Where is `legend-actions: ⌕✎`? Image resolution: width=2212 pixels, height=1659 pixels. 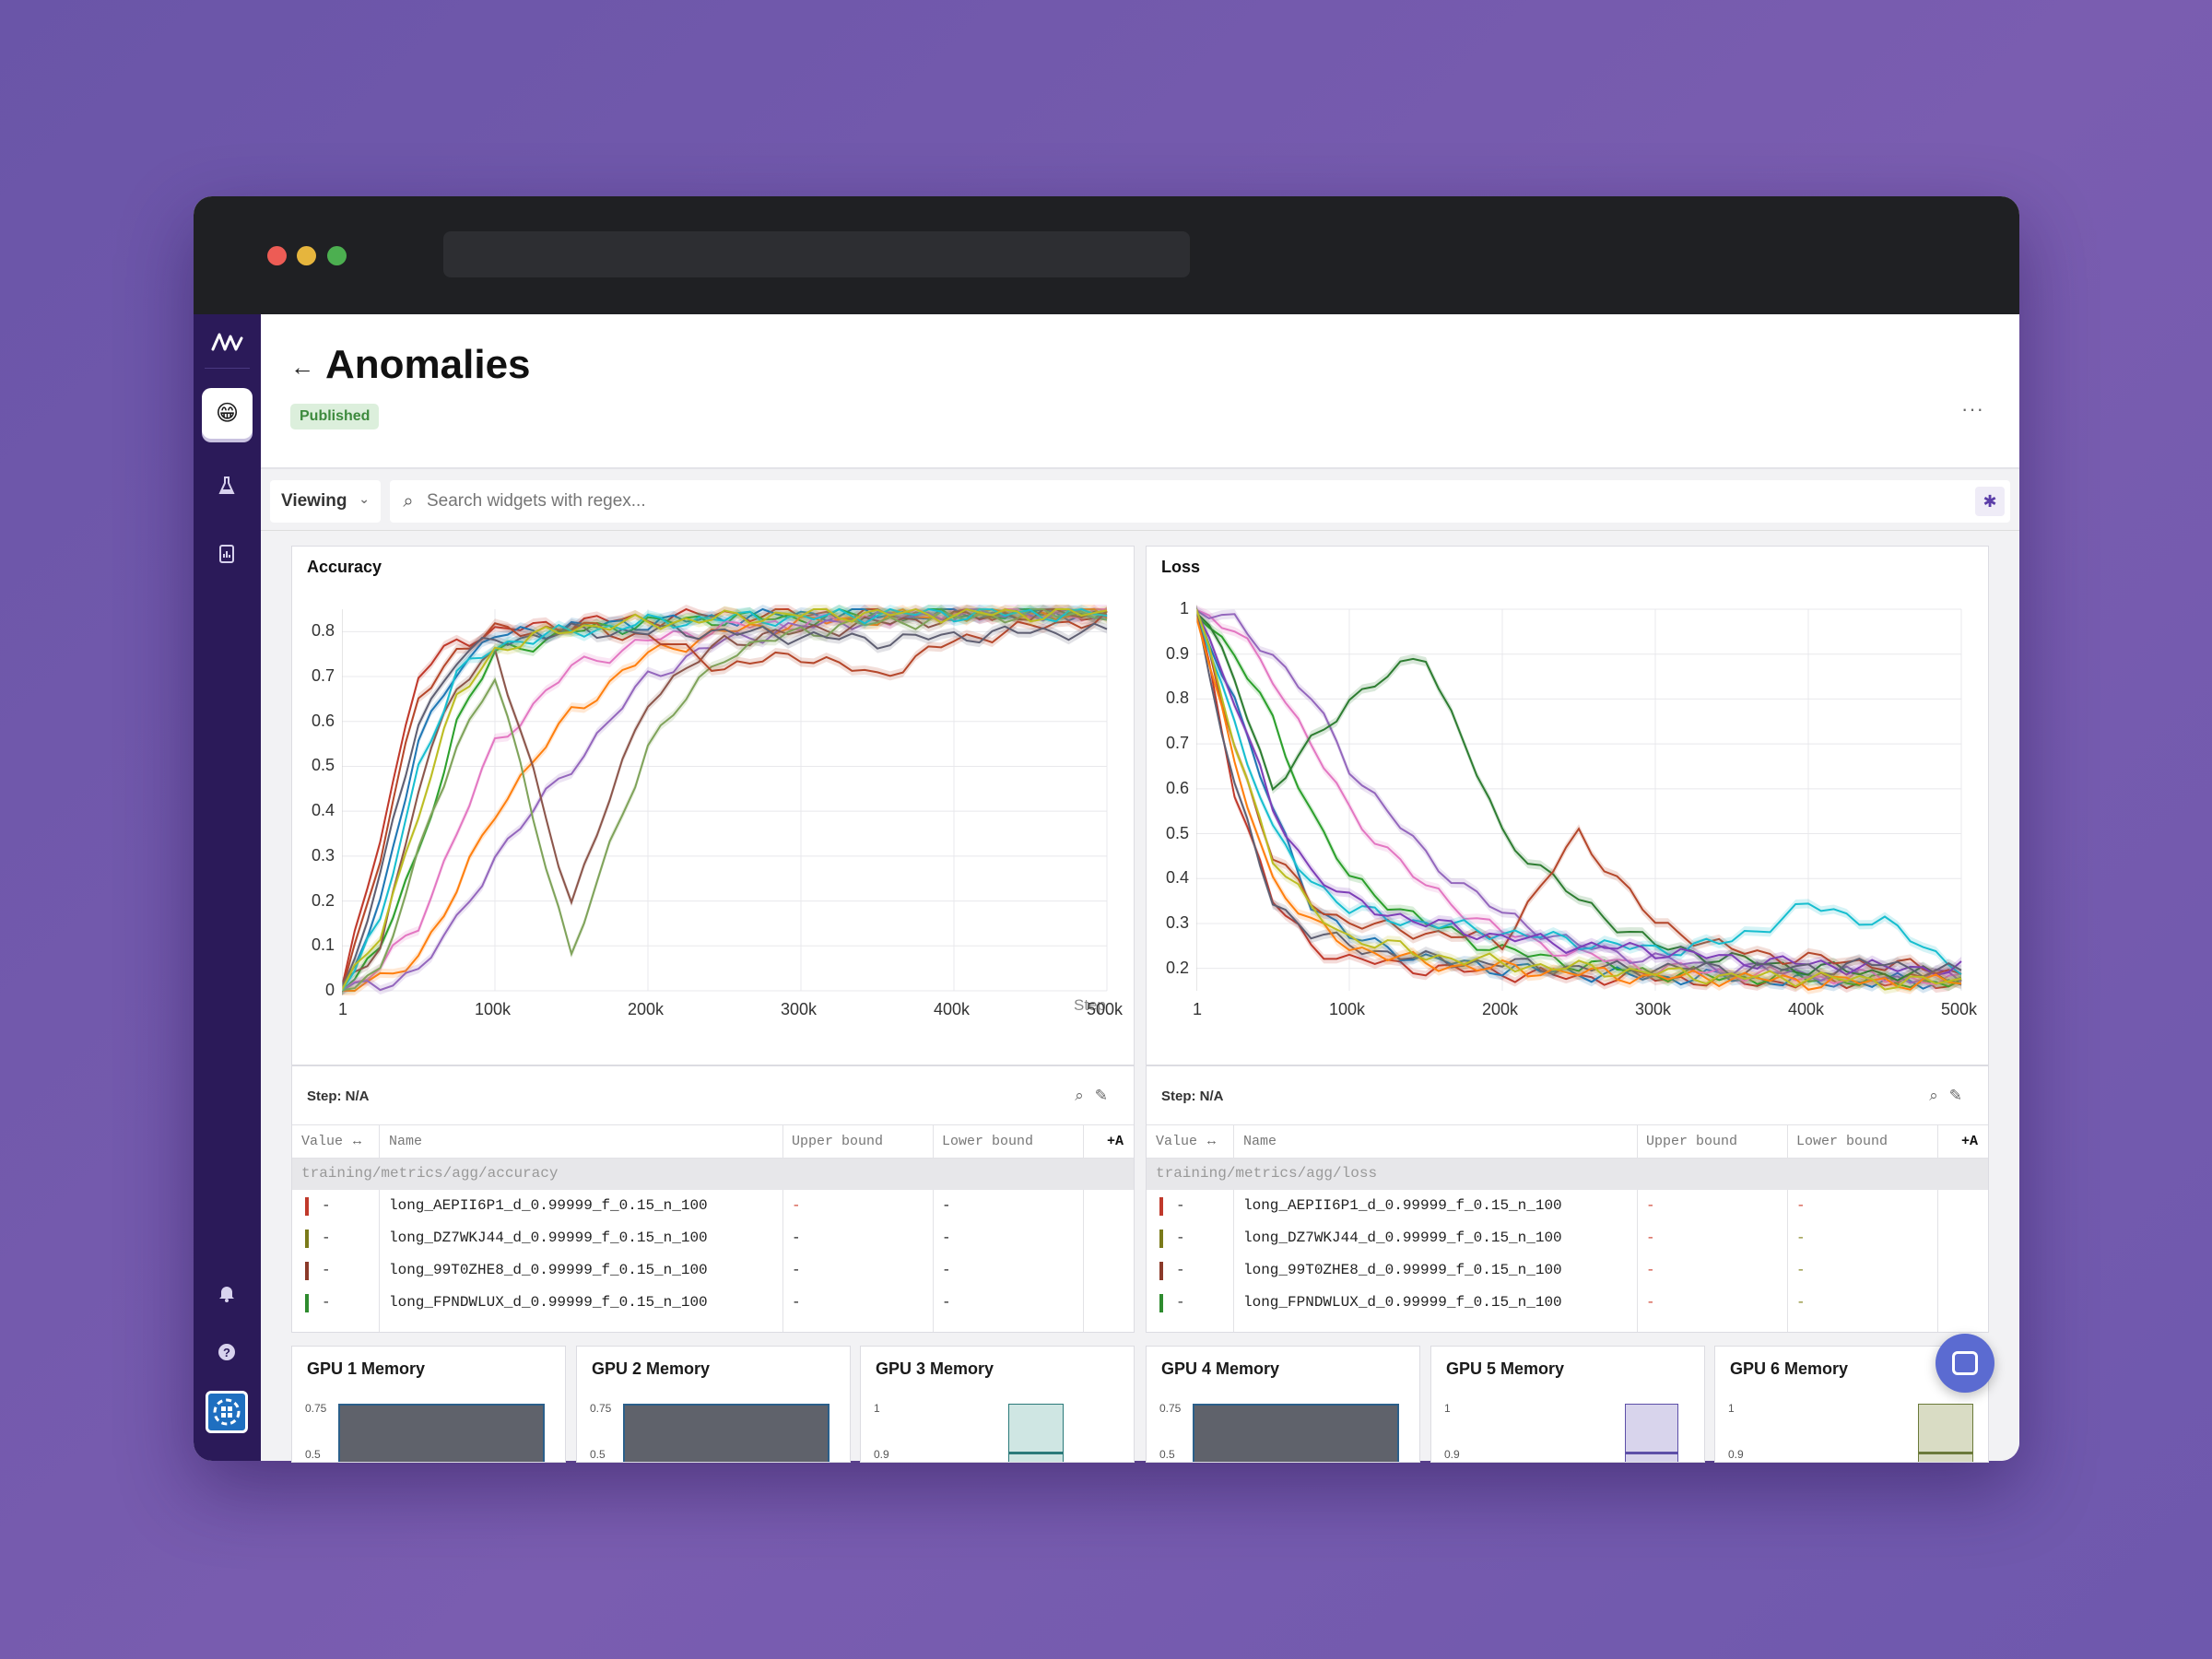 legend-actions: ⌕✎ is located at coordinates (1097, 1096).